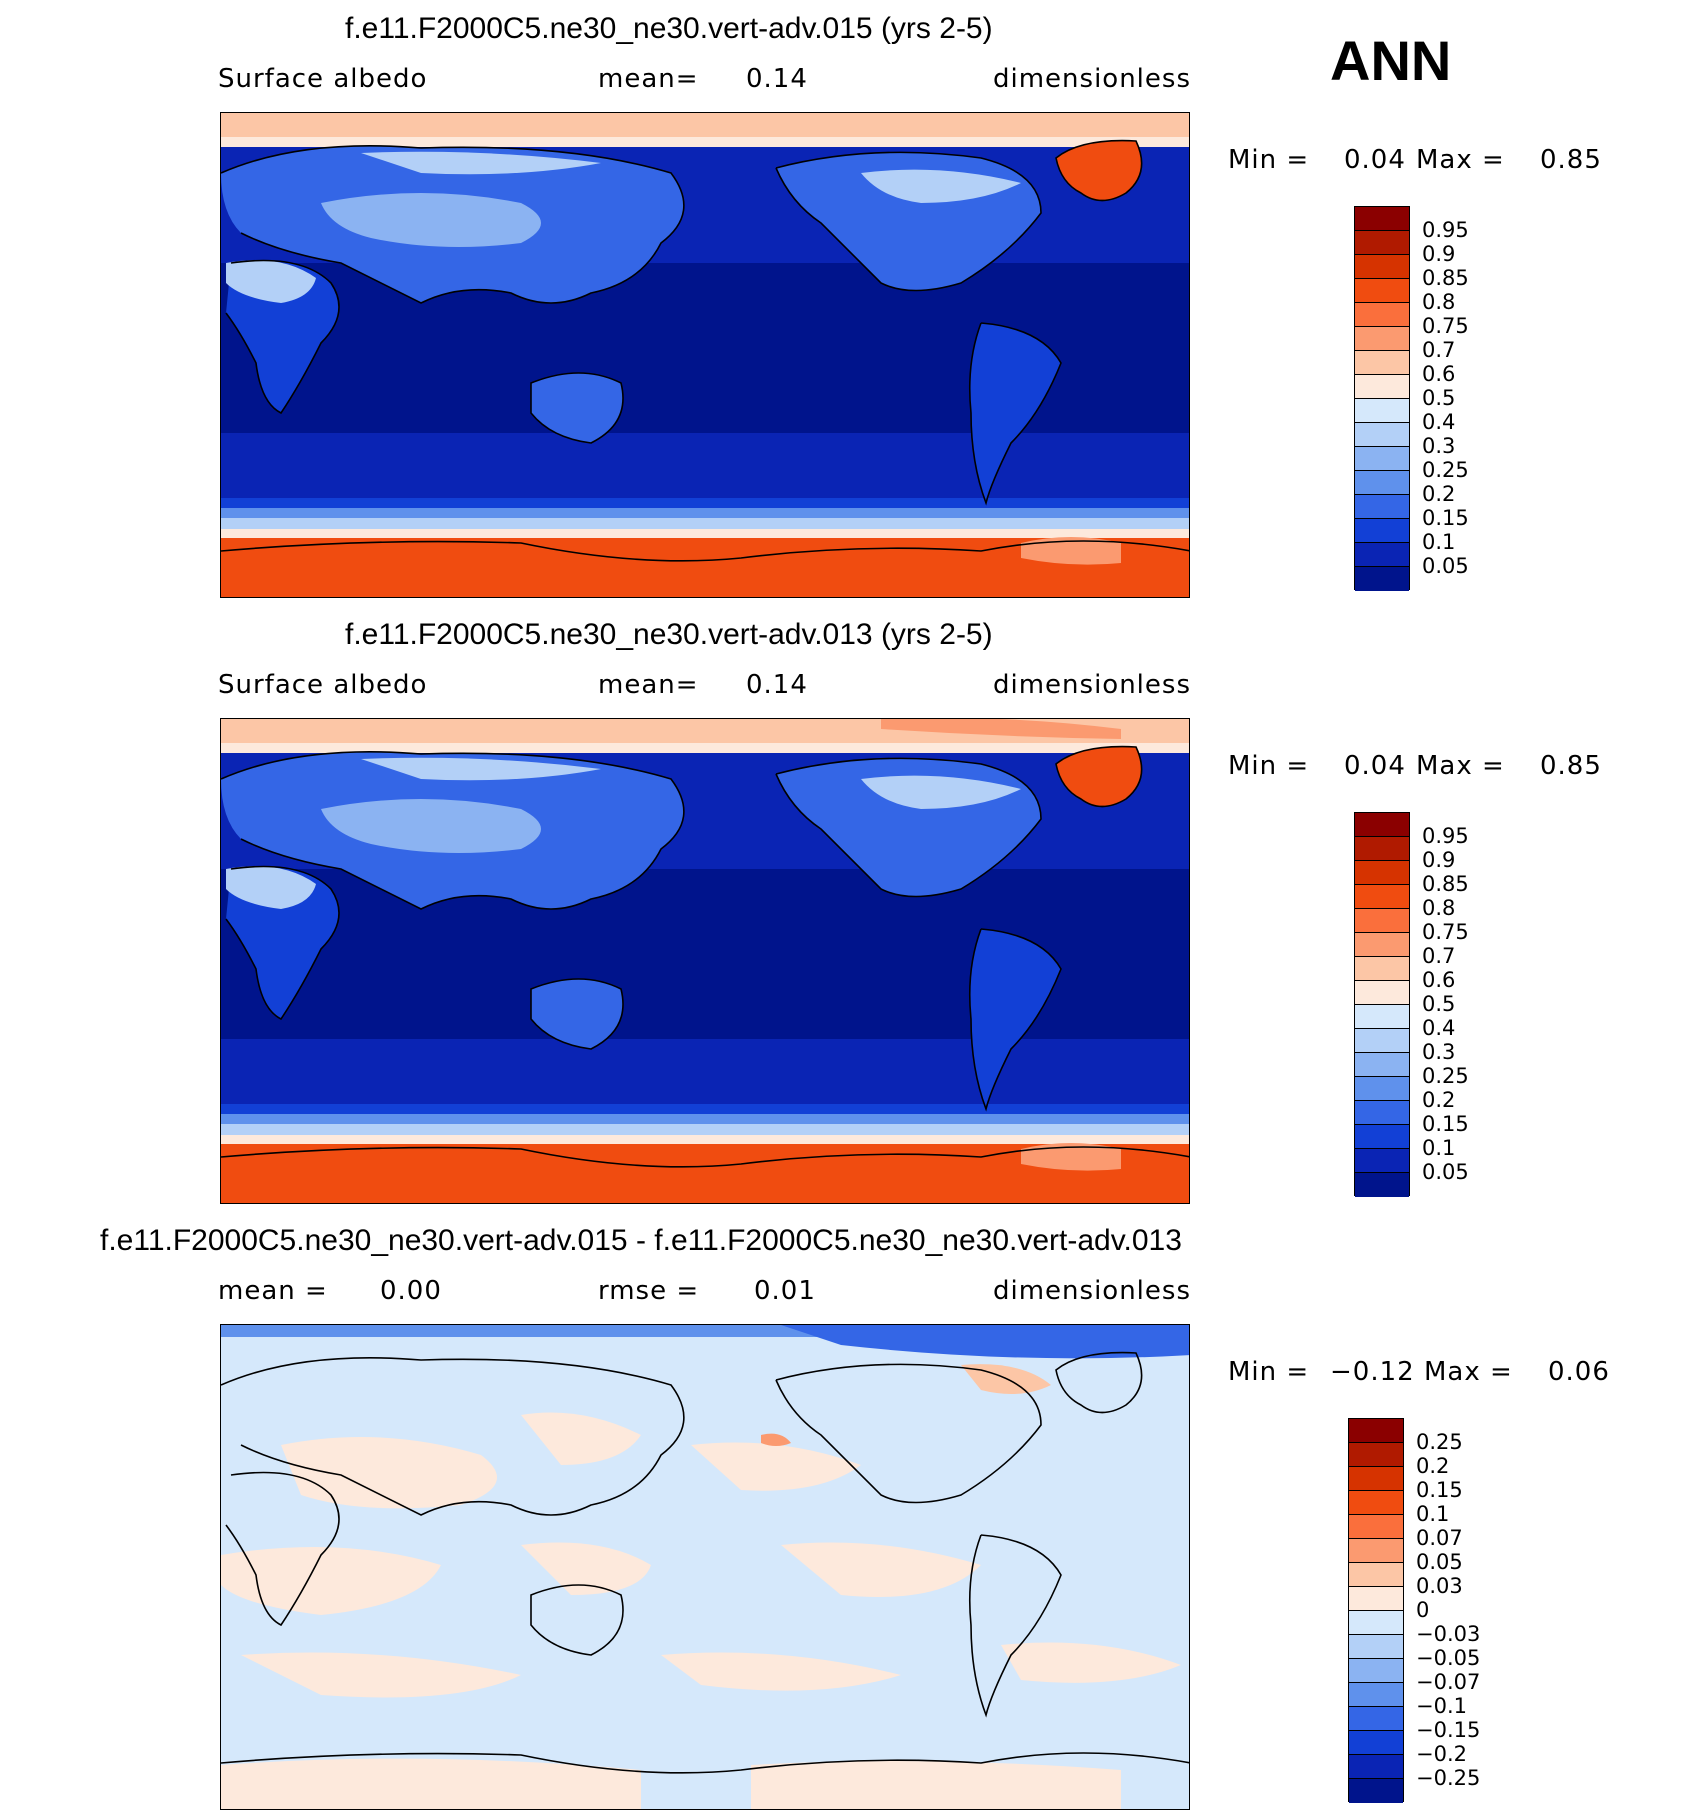 Image resolution: width=1708 pixels, height=1813 pixels. I want to click on panel-2-max-value: 0.85, so click(1571, 766).